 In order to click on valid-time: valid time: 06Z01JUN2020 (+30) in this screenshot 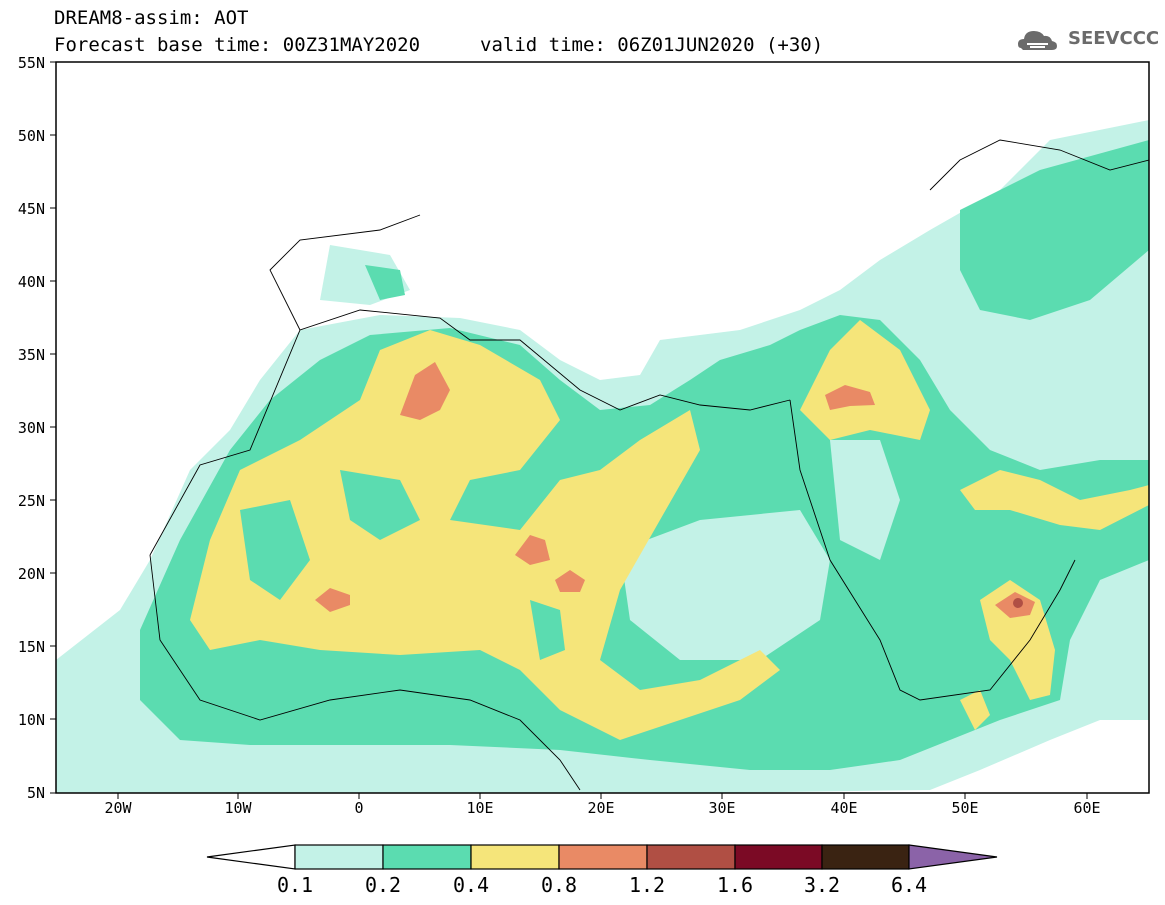, I will do `click(652, 45)`.